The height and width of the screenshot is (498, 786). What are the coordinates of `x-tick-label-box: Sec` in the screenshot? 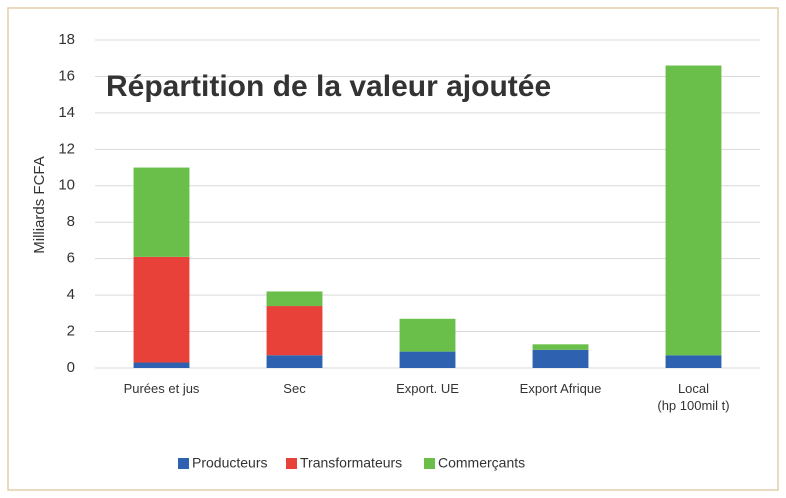 It's located at (294, 388).